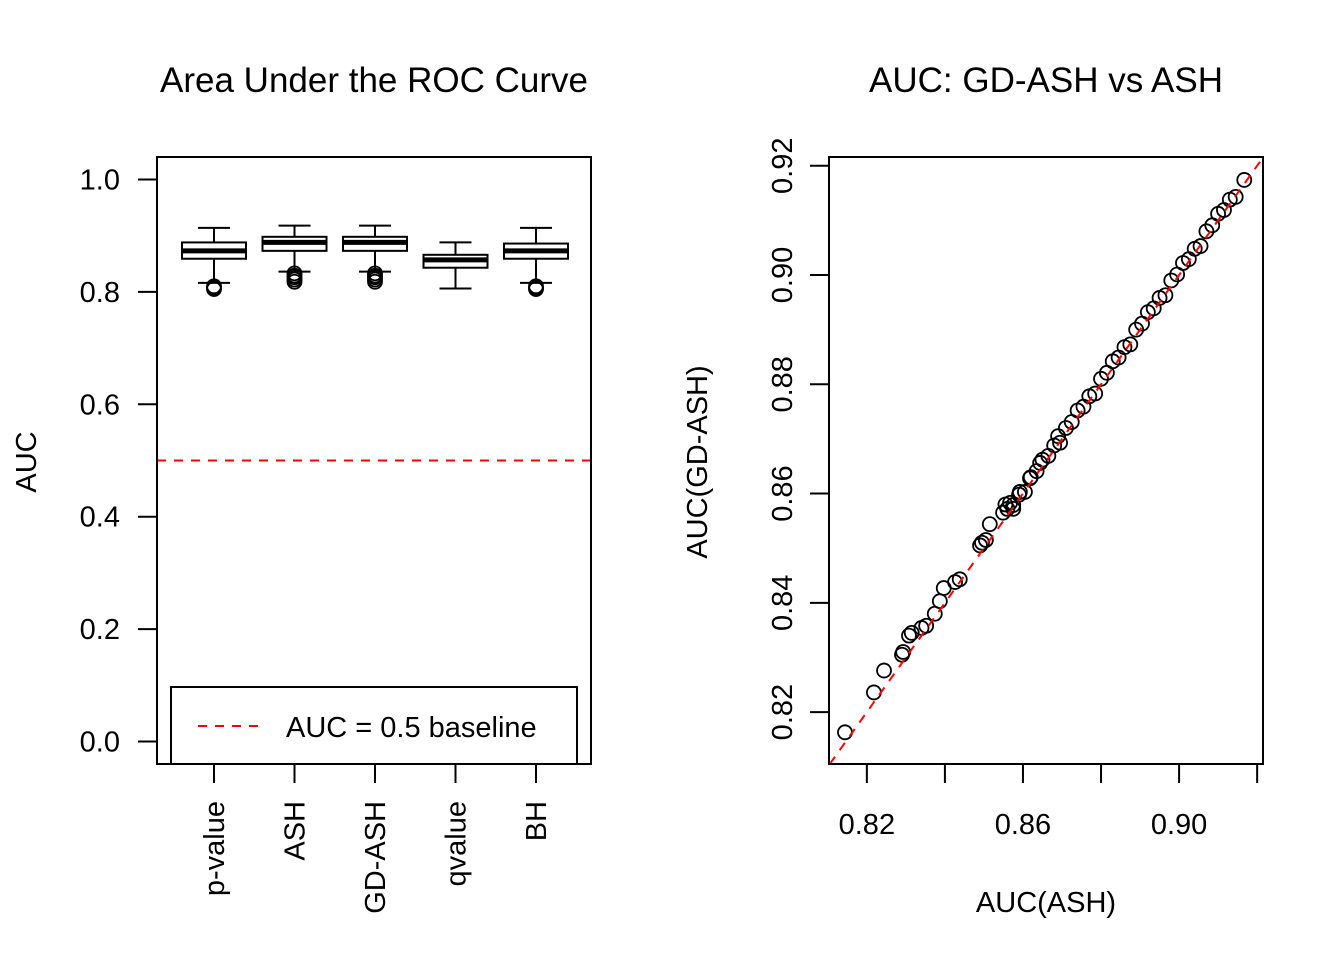 The height and width of the screenshot is (960, 1344). What do you see at coordinates (215, 848) in the screenshot?
I see `x-tick-label: p-value` at bounding box center [215, 848].